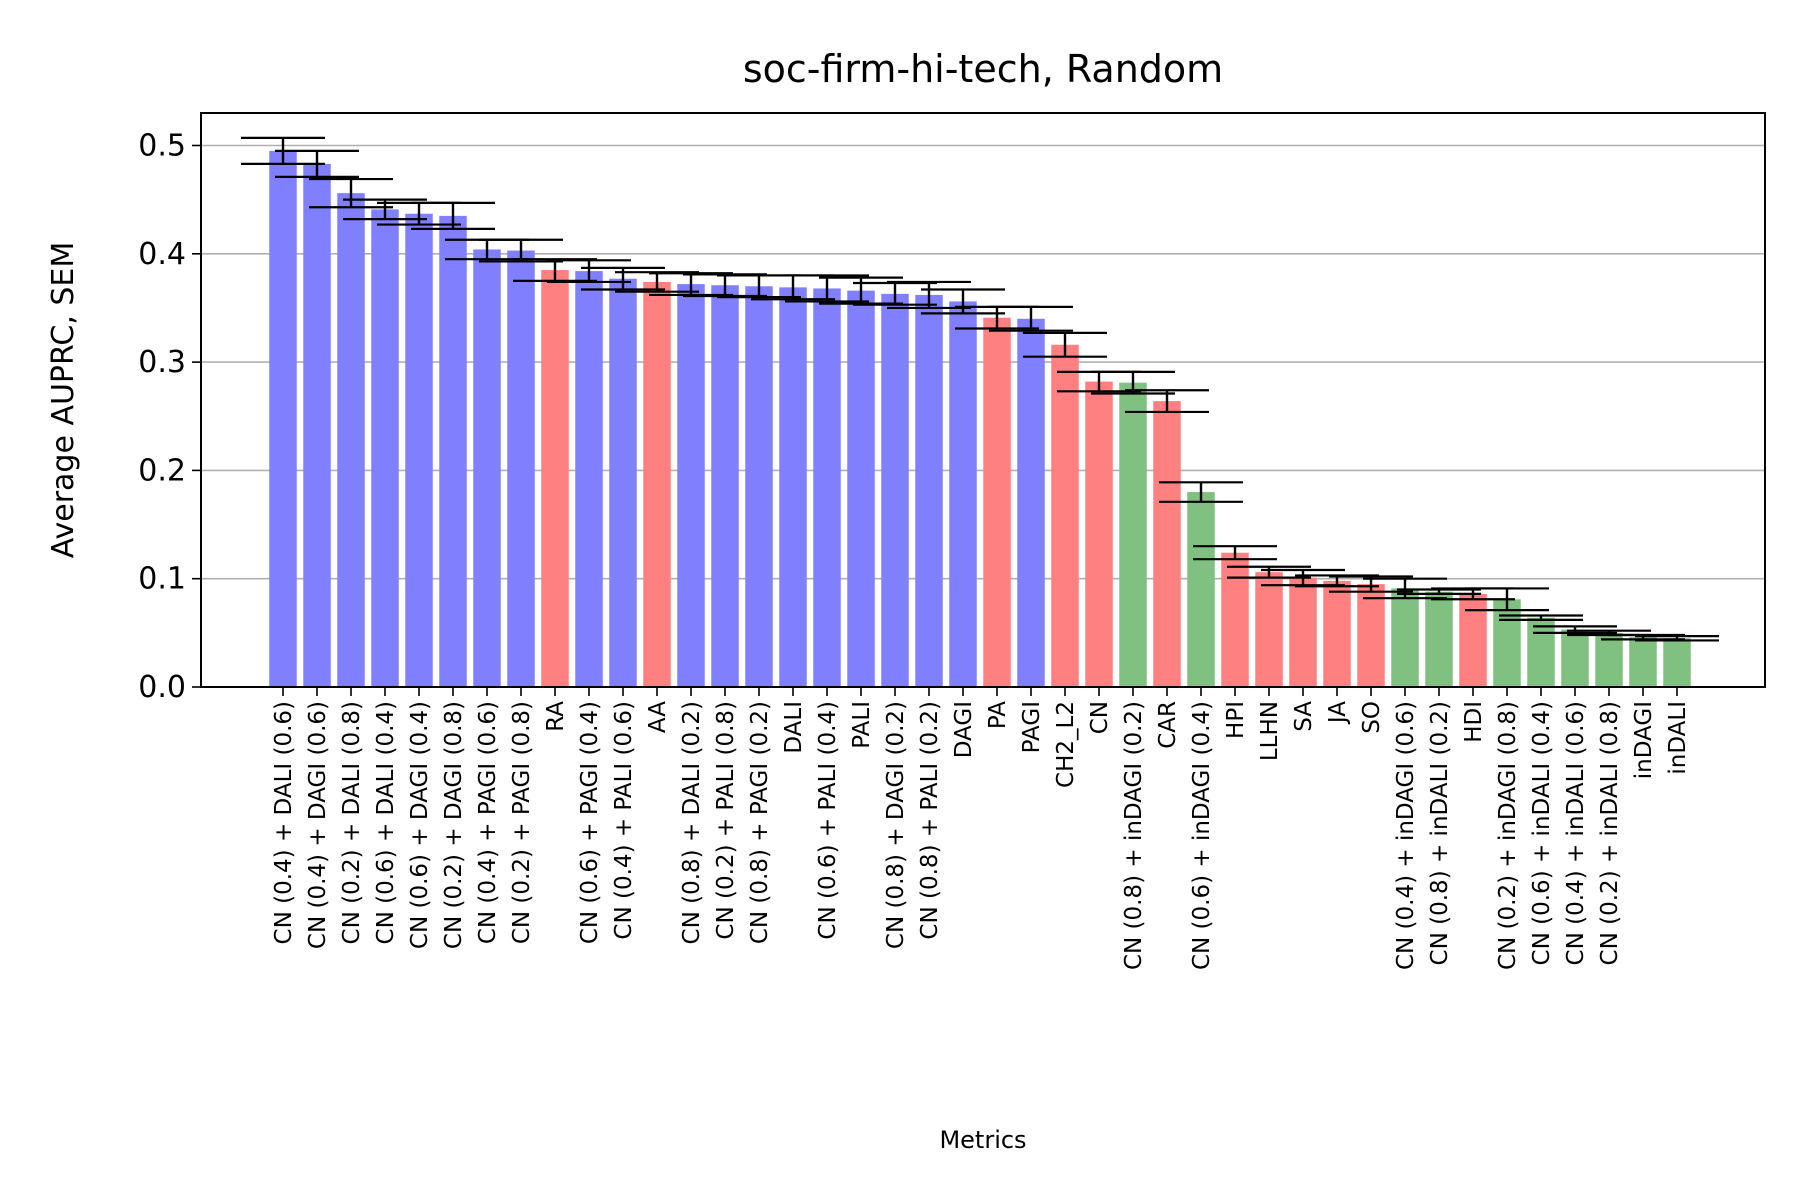 The width and height of the screenshot is (1800, 1200). I want to click on y-tick-label: 0.2, so click(162, 470).